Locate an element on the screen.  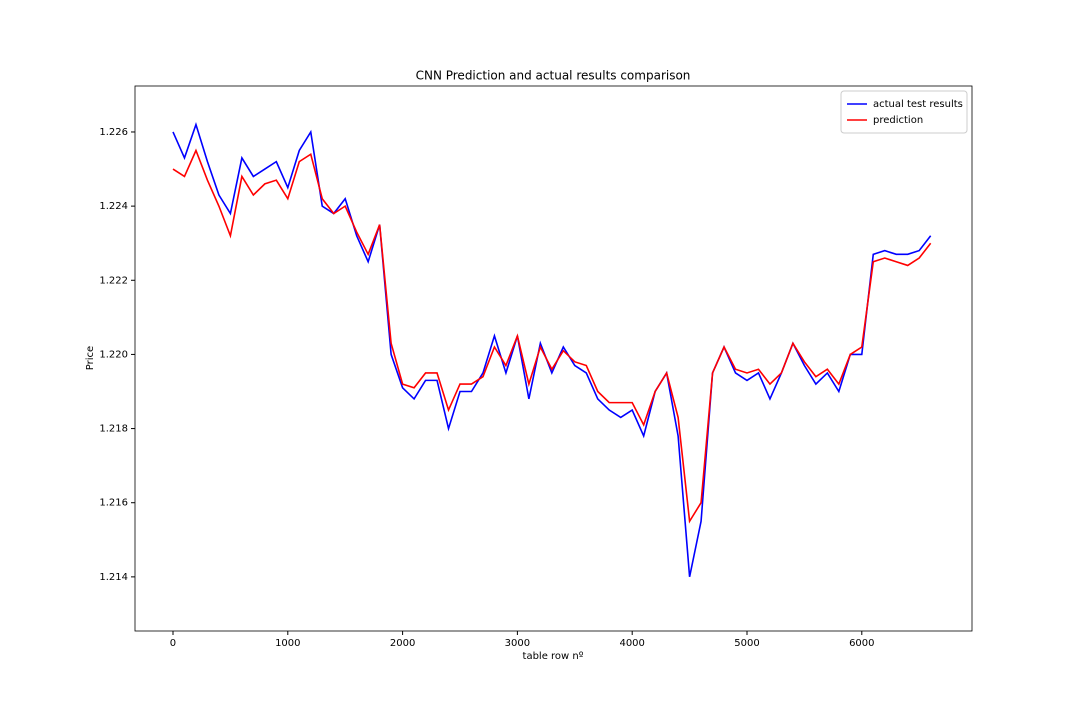
y-tick-label: 1.214 is located at coordinates (113, 577).